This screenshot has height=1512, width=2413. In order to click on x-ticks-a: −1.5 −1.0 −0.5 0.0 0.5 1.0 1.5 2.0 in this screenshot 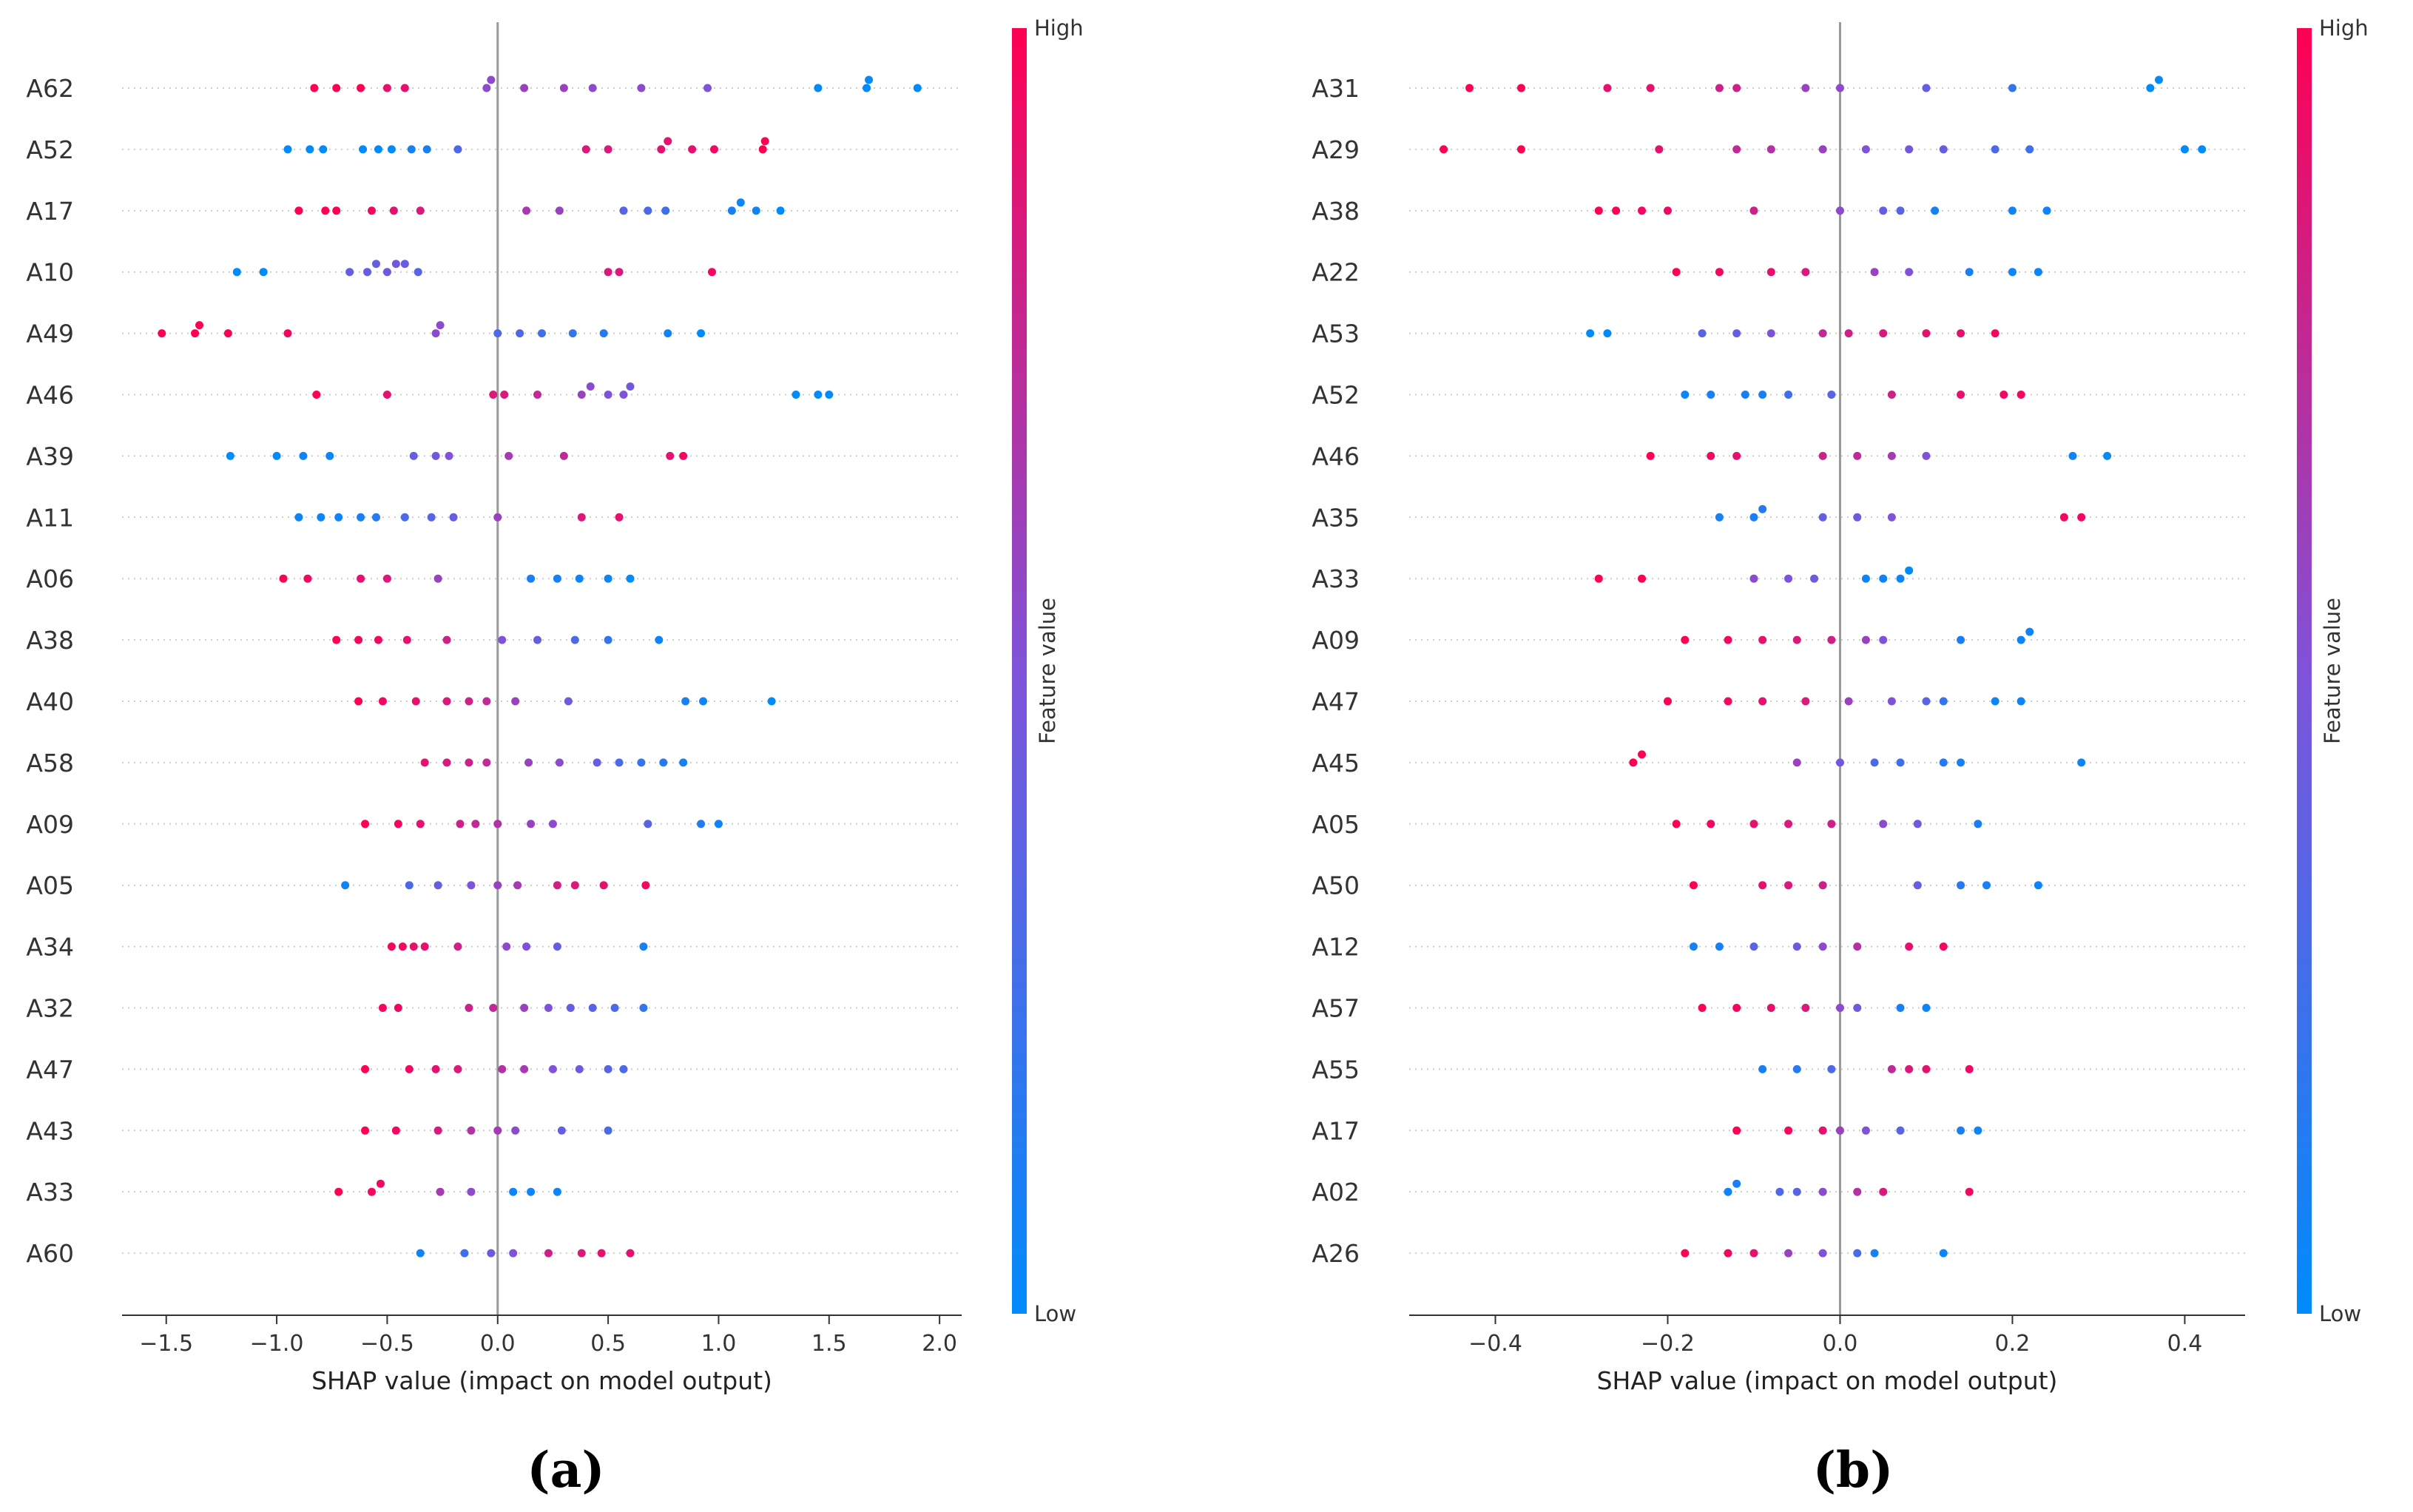, I will do `click(548, 1336)`.